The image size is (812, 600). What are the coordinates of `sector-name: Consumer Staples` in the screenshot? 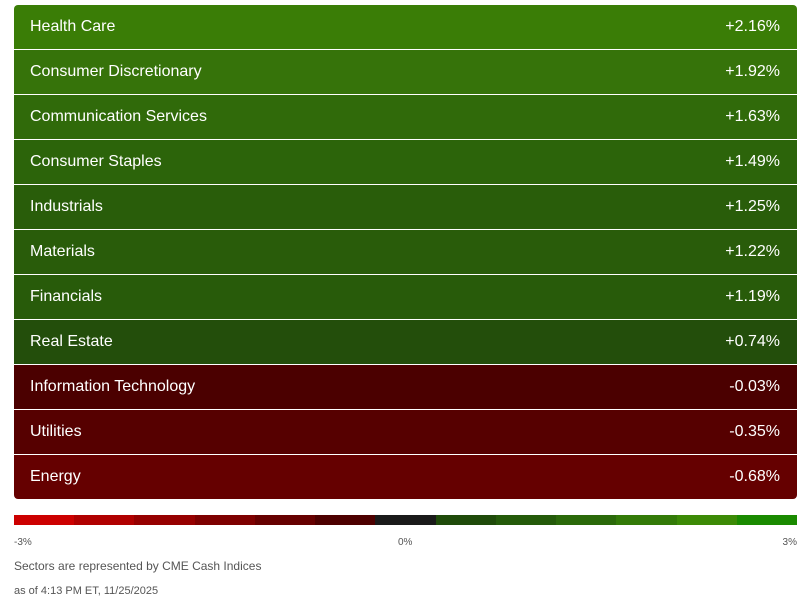 It's located at (96, 161).